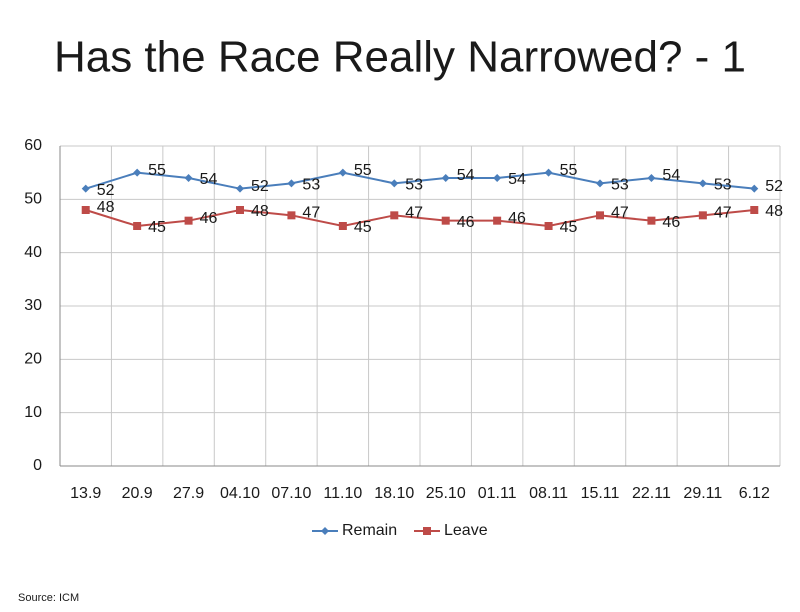  What do you see at coordinates (446, 493) in the screenshot?
I see `x-tick-label: 25.10` at bounding box center [446, 493].